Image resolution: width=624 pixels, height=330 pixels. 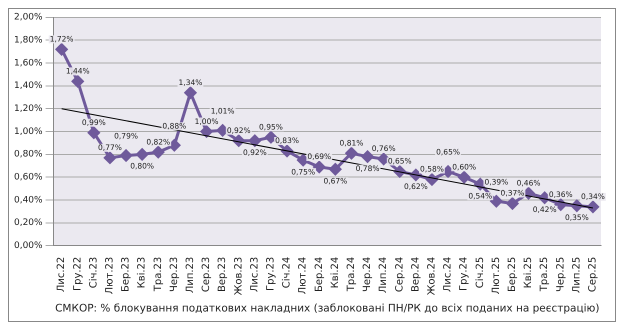 I want to click on x-tick-label: Вер.24, so click(x=416, y=274).